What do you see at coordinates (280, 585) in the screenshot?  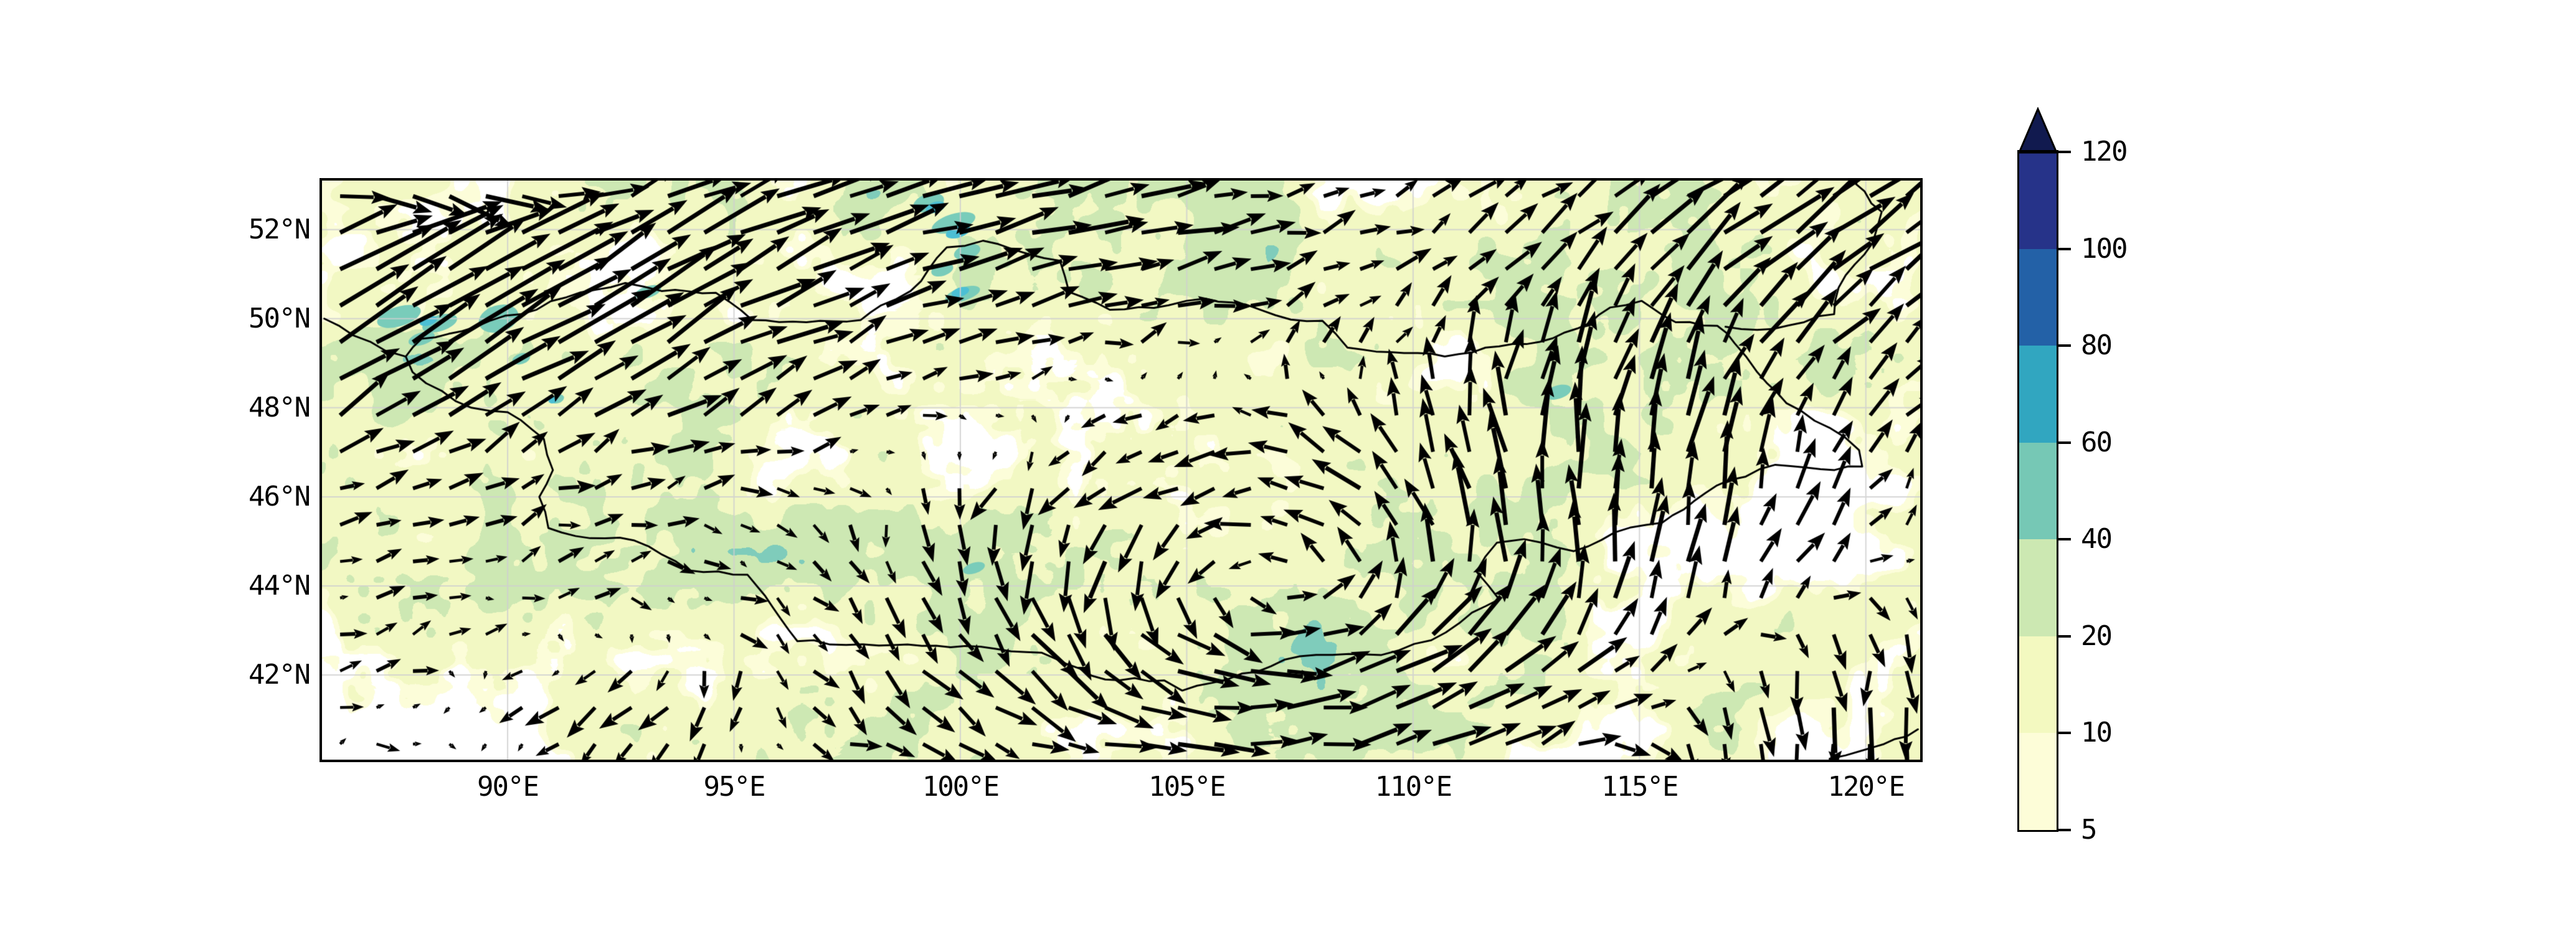 I see `y-tick-label: 44°N` at bounding box center [280, 585].